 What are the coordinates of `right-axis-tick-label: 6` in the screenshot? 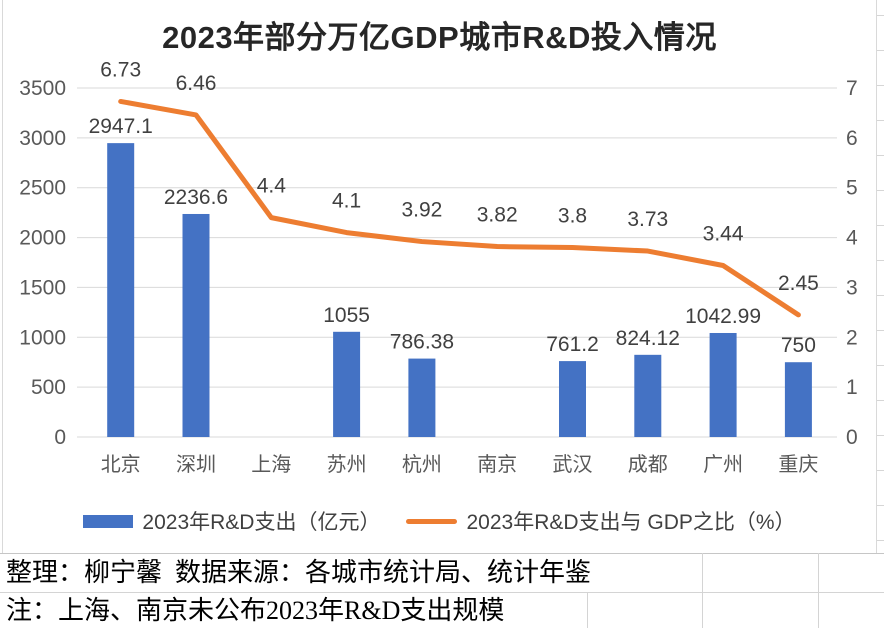 It's located at (852, 138).